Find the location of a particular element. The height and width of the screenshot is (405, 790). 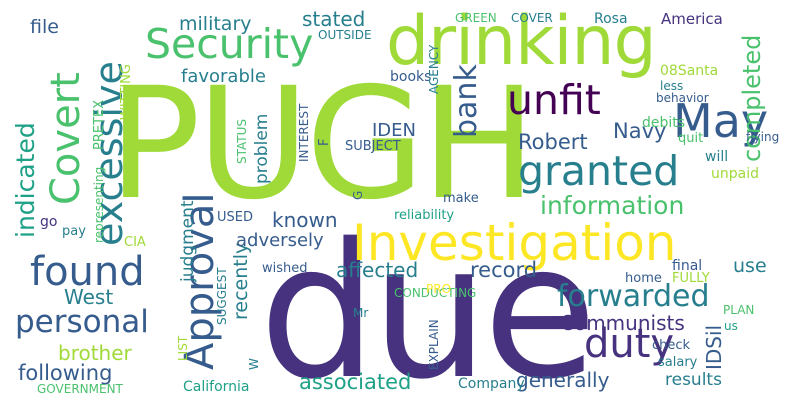

word-explain: EXPLAIN is located at coordinates (434, 344).